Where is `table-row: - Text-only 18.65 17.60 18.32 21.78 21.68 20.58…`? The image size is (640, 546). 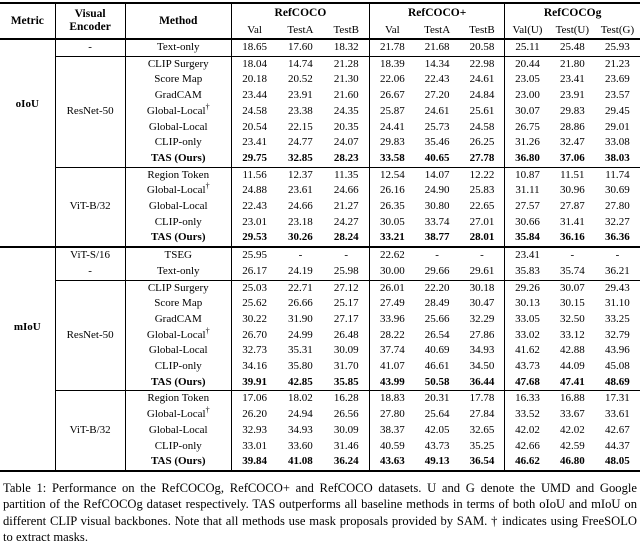 table-row: - Text-only 18.65 17.60 18.32 21.78 21.68 20.58… is located at coordinates (320, 48).